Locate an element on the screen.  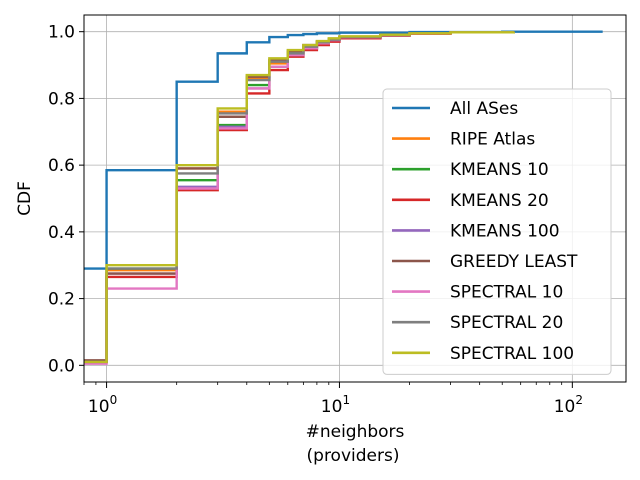
y-tick-label: 0.8 is located at coordinates (61, 99).